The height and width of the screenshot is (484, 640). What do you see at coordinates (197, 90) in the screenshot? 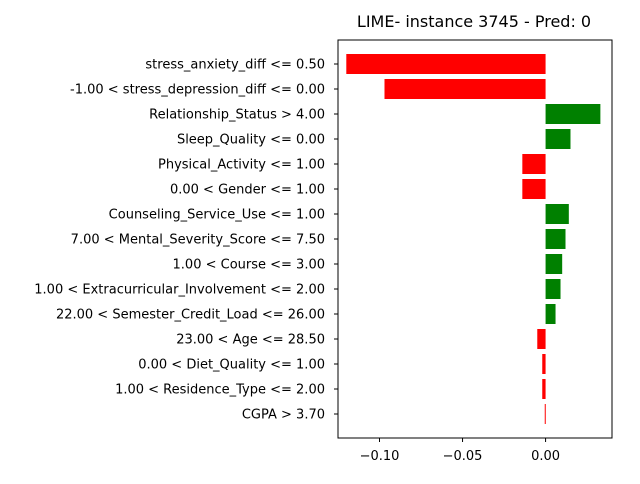
I see `y-tick-label-1: -1.00 < stress_depression_diff <= 0.00` at bounding box center [197, 90].